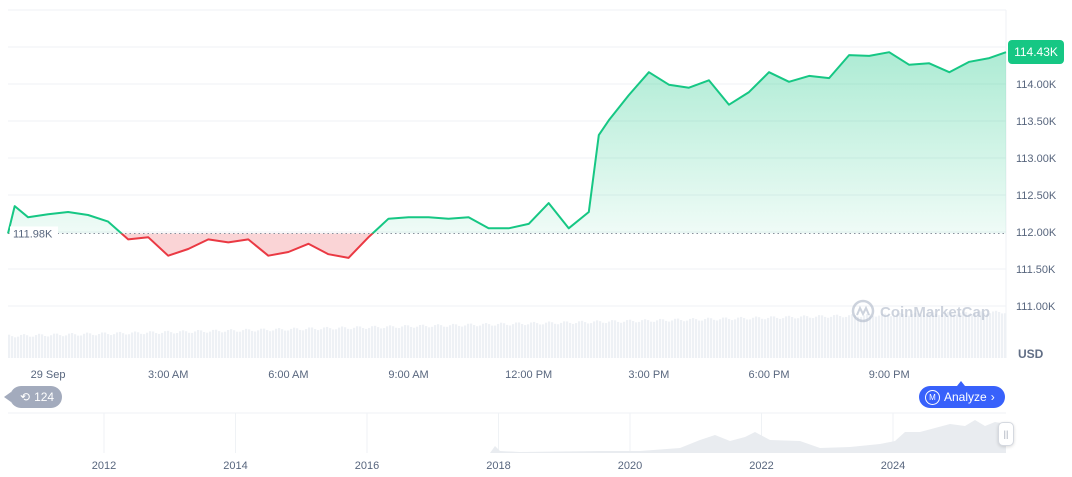 Image resolution: width=1072 pixels, height=477 pixels. I want to click on navigator-tick-label: 2020, so click(630, 466).